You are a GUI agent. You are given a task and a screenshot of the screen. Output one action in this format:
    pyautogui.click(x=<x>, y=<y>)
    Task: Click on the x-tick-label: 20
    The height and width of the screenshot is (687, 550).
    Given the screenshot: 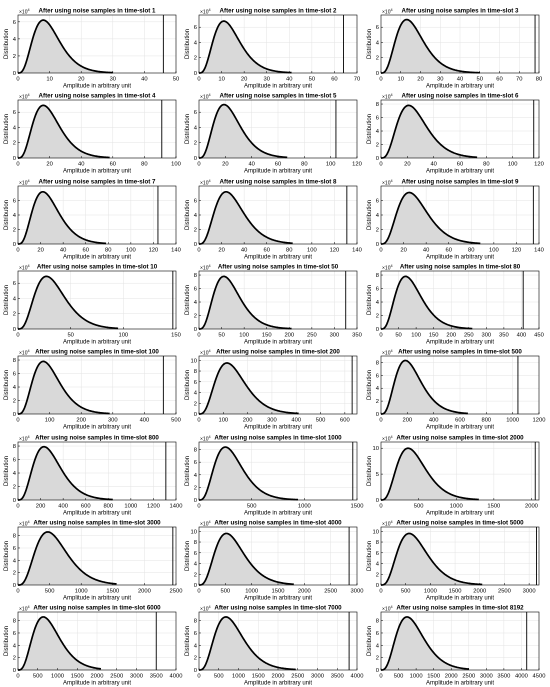 What is the action you would take?
    pyautogui.click(x=49, y=165)
    